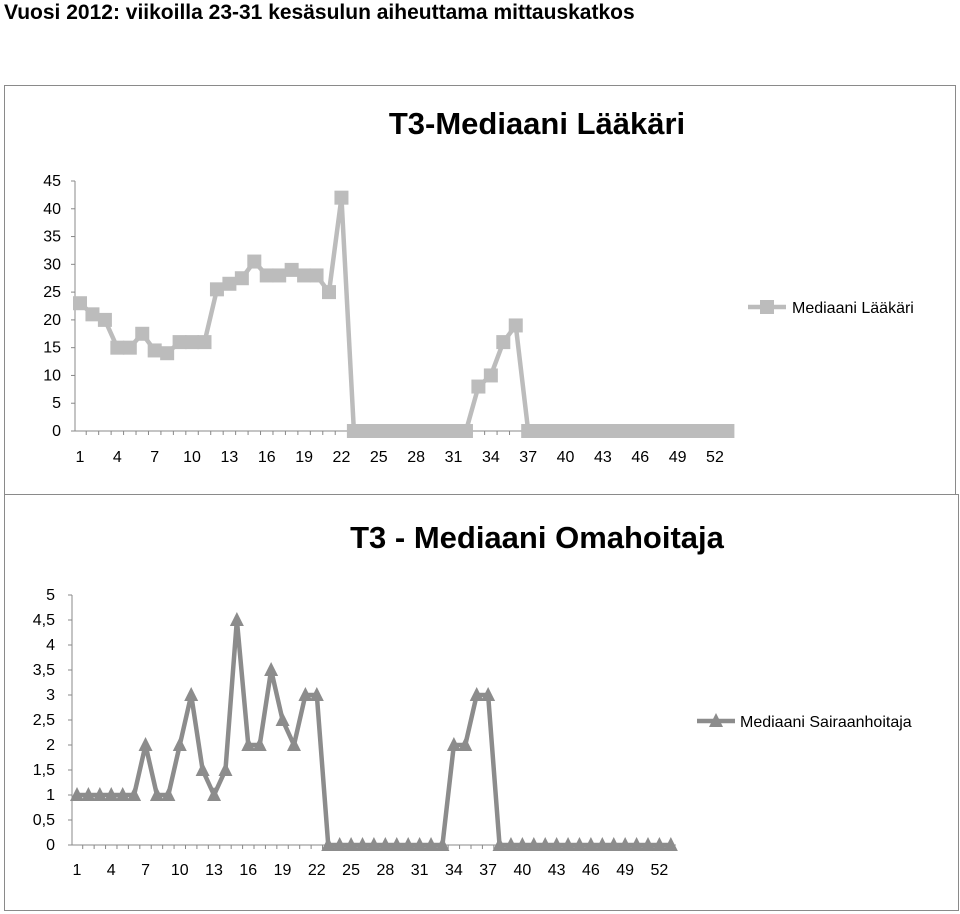  Describe the element at coordinates (56, 431) in the screenshot. I see `y-tick-label: 0` at that location.